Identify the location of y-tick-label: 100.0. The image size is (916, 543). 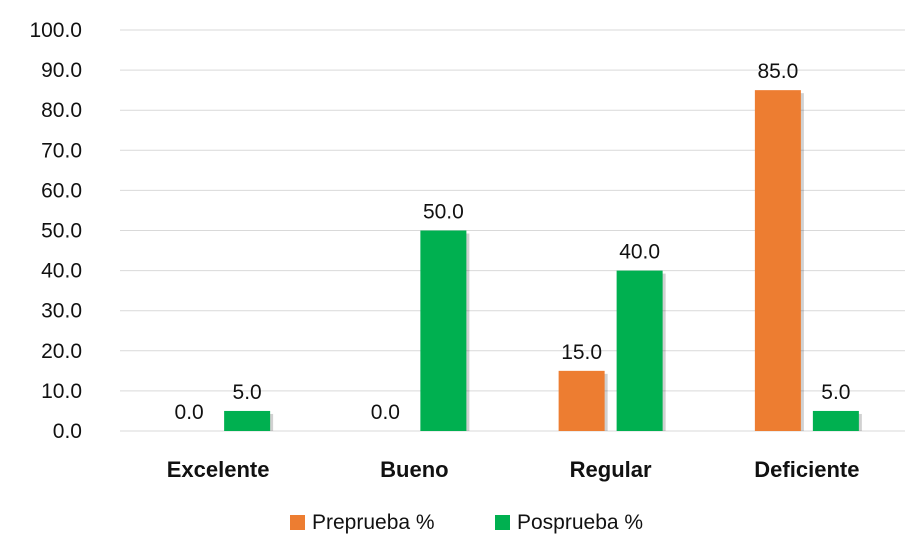
(55, 30).